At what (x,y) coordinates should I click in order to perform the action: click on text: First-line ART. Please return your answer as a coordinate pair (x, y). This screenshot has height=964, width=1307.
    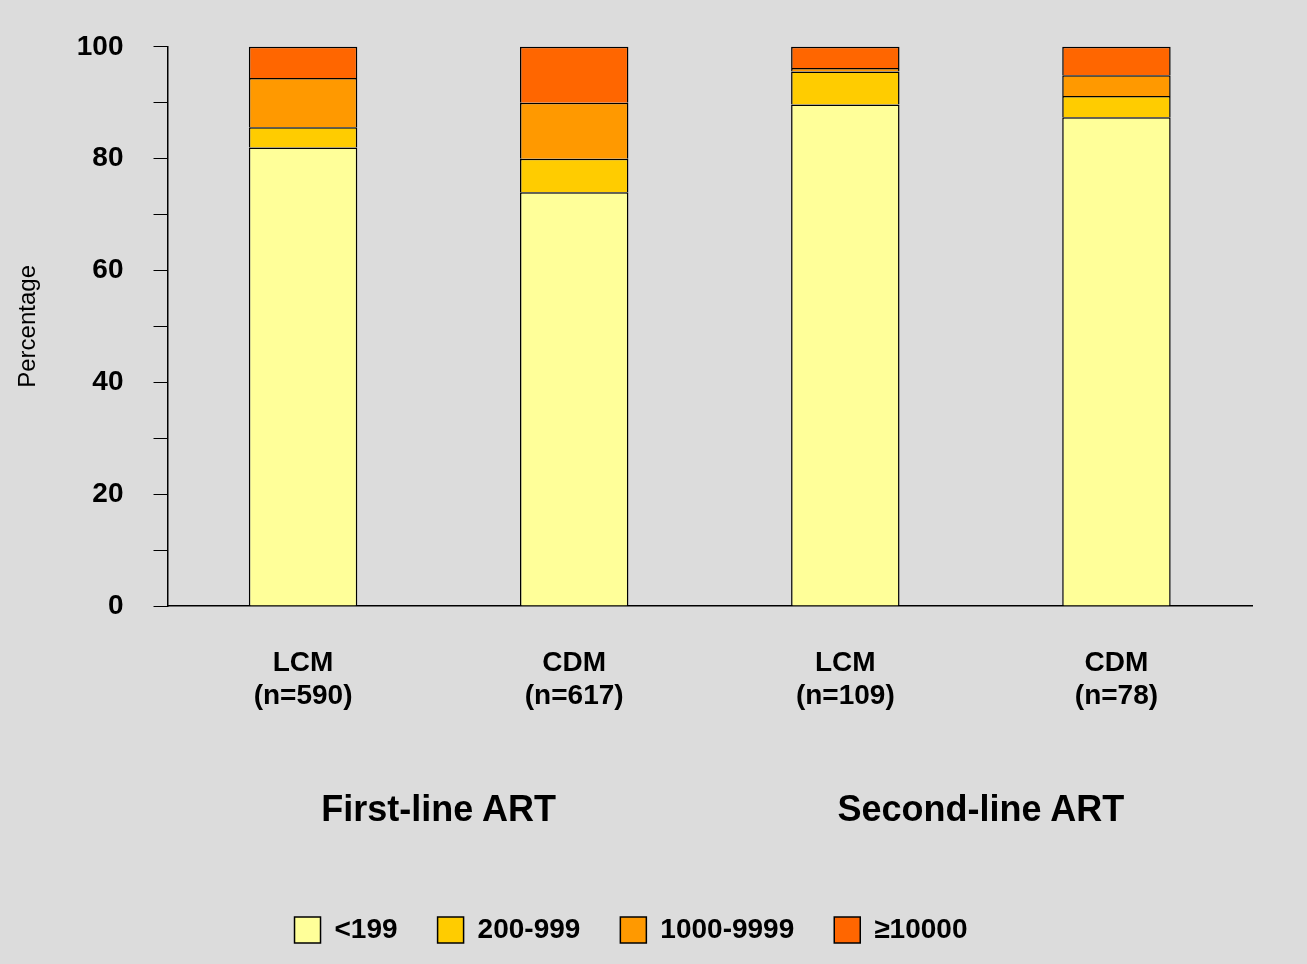
    Looking at the image, I should click on (438, 808).